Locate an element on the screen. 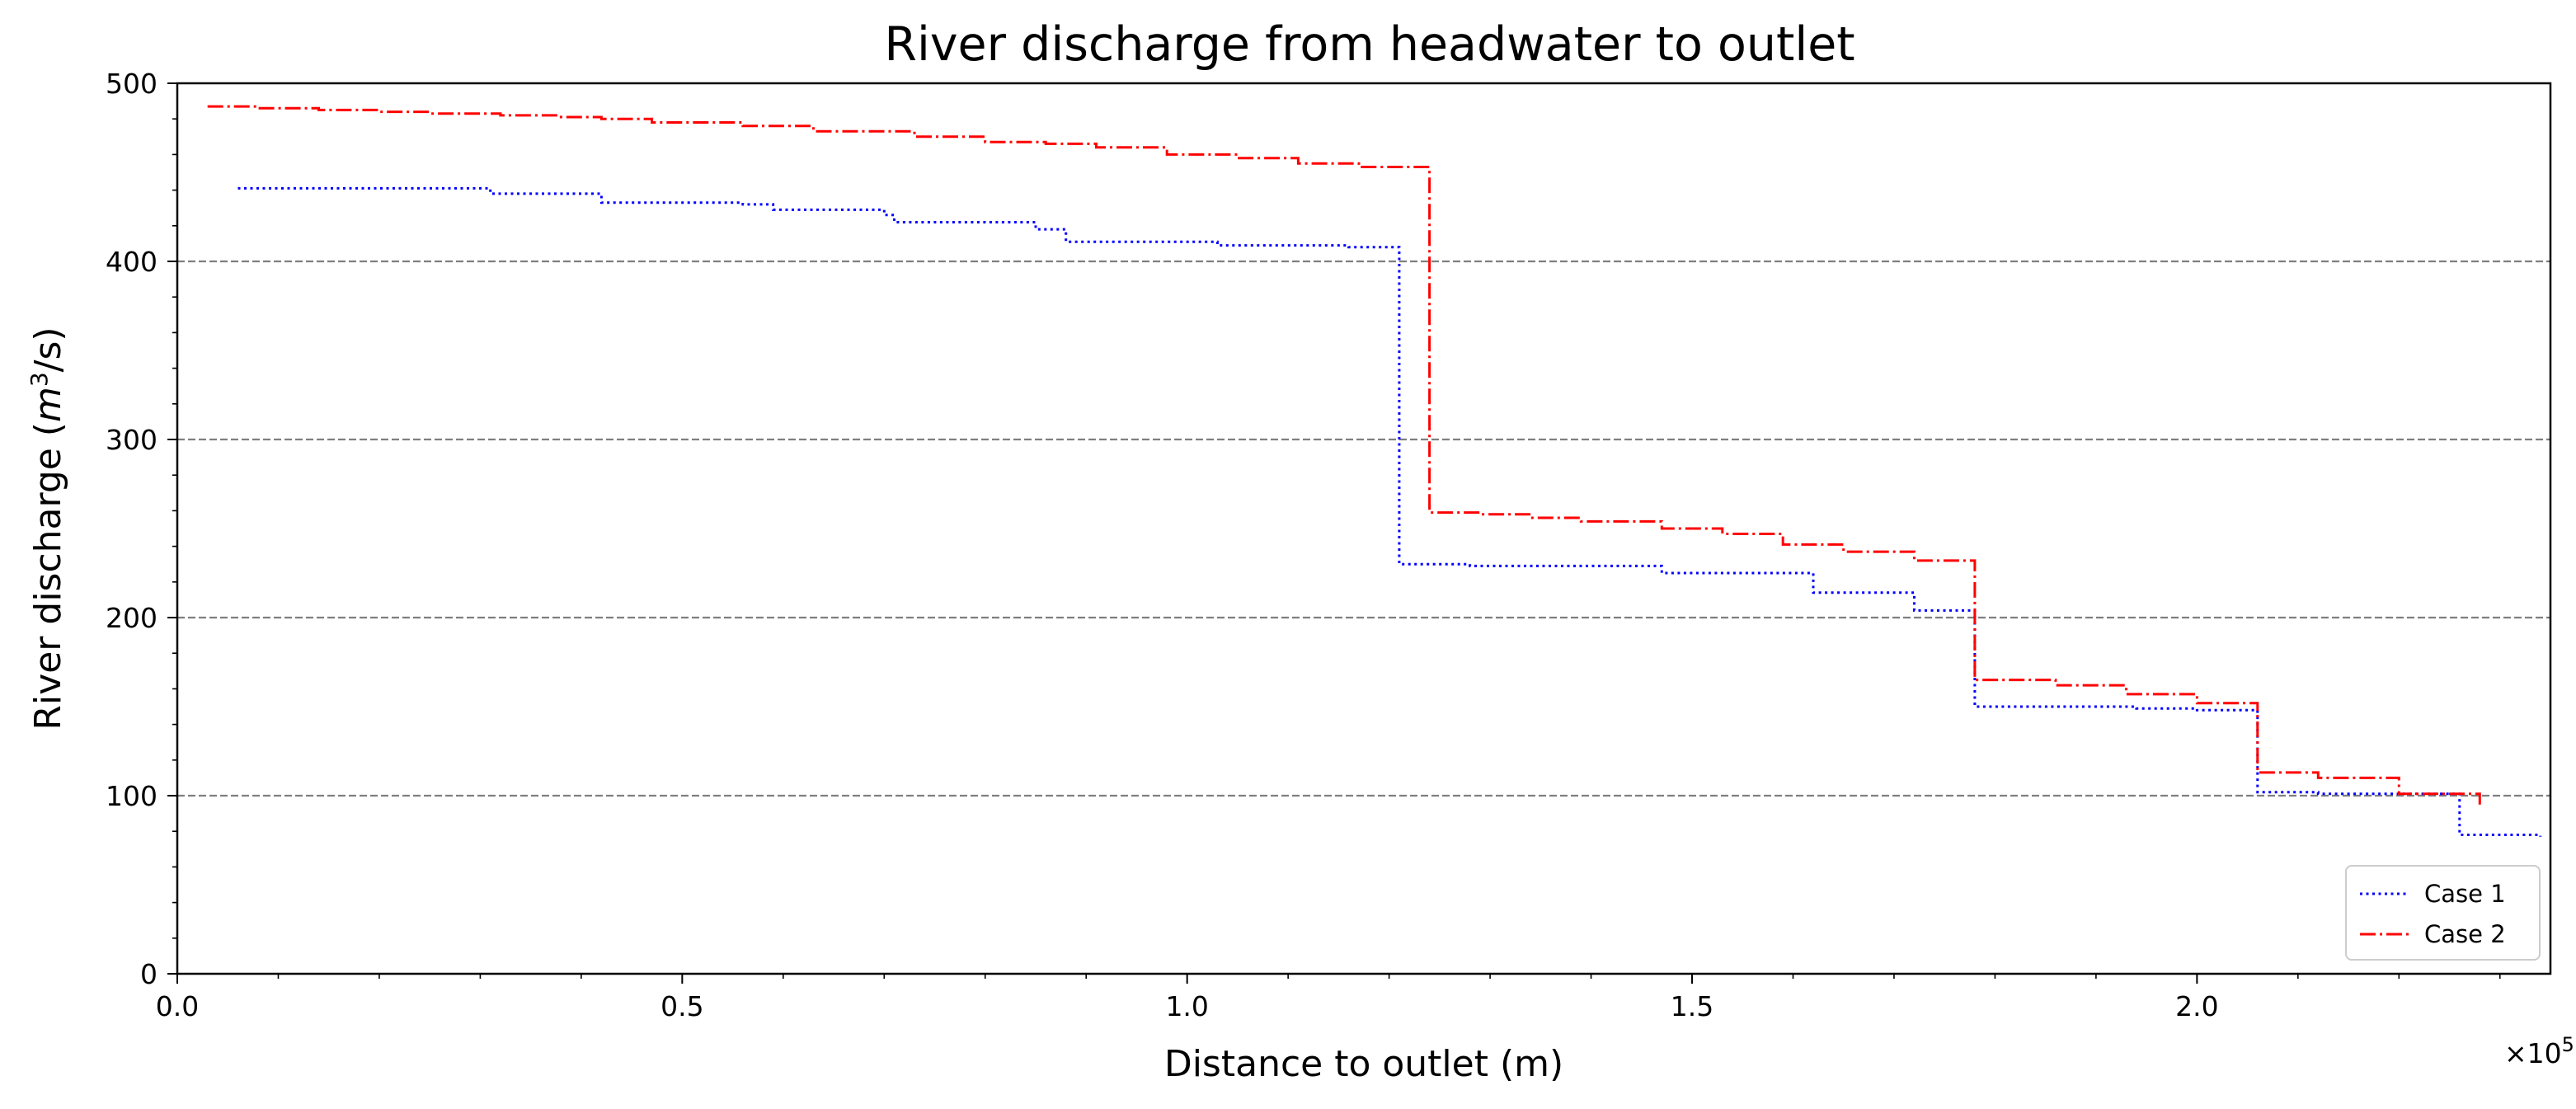  y-tick-label: 0 is located at coordinates (148, 974).